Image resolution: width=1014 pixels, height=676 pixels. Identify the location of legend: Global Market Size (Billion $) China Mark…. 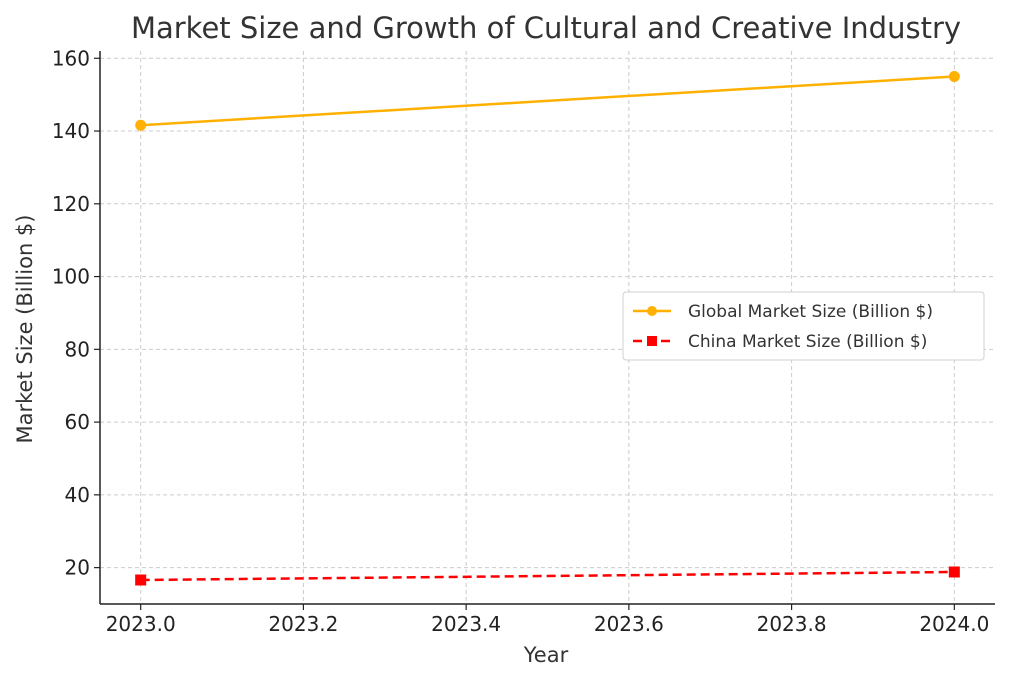
(803, 326).